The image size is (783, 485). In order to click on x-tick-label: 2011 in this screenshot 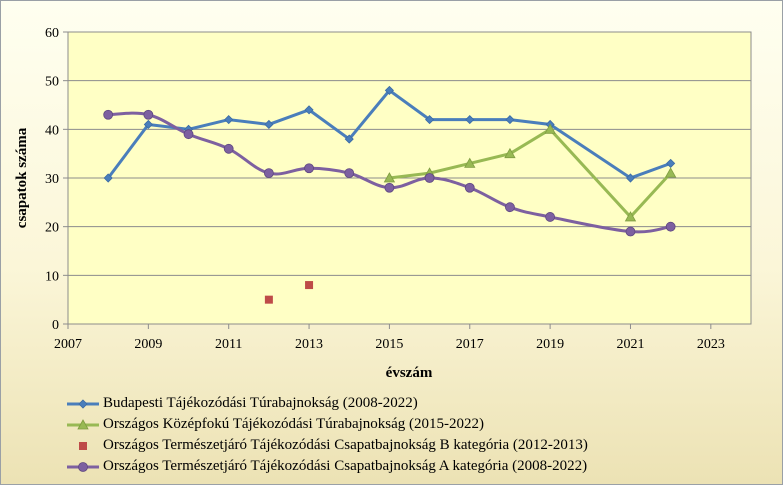, I will do `click(228, 344)`.